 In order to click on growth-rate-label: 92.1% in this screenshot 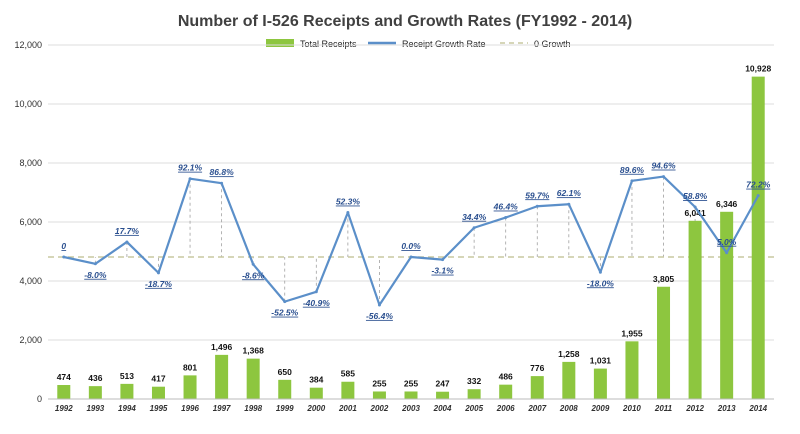, I will do `click(190, 168)`.